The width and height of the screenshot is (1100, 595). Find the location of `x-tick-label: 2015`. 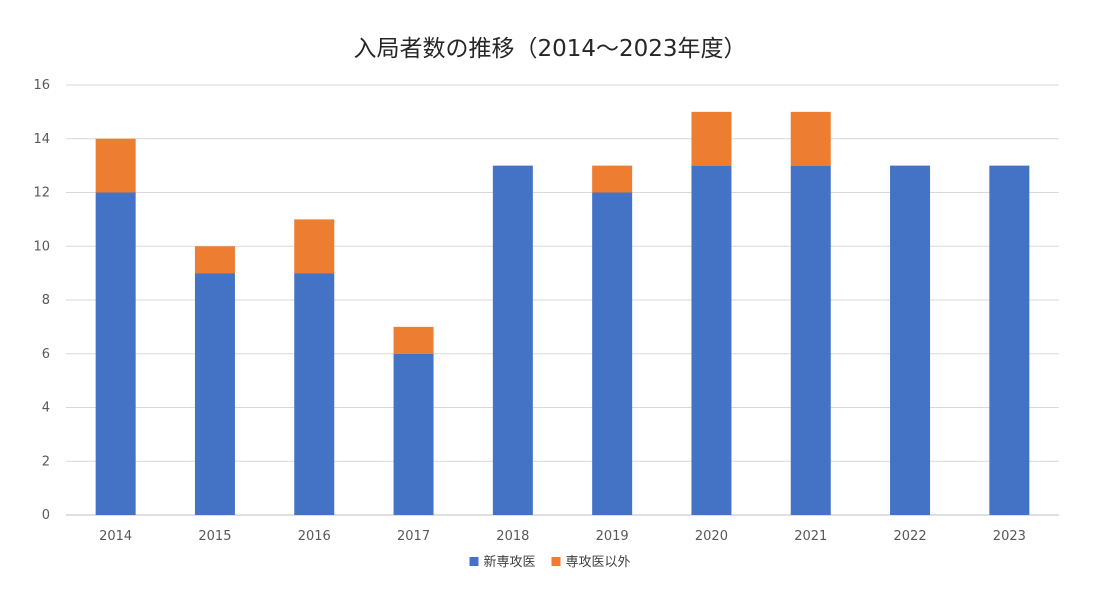

x-tick-label: 2015 is located at coordinates (214, 536).